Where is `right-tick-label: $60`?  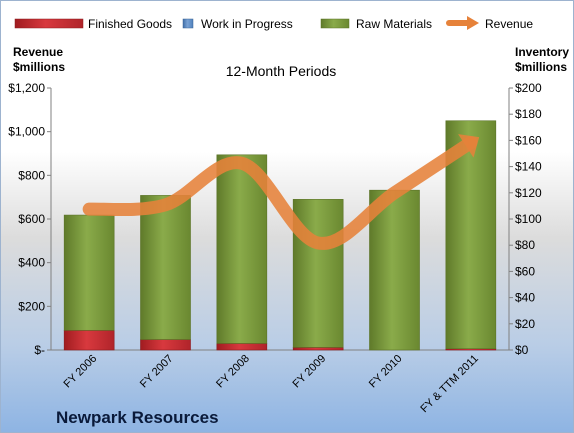
right-tick-label: $60 is located at coordinates (525, 271).